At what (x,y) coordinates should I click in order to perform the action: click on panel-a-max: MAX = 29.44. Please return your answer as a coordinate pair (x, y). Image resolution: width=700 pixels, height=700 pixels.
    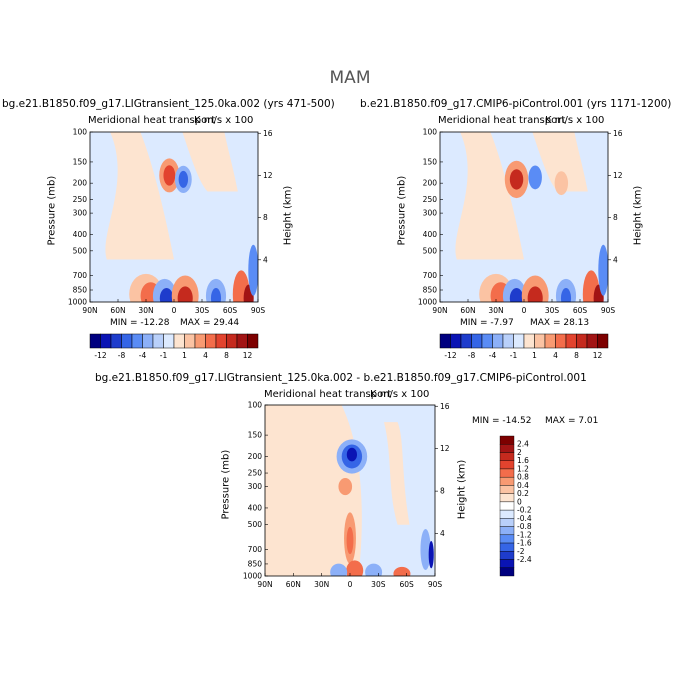
    Looking at the image, I should click on (210, 323).